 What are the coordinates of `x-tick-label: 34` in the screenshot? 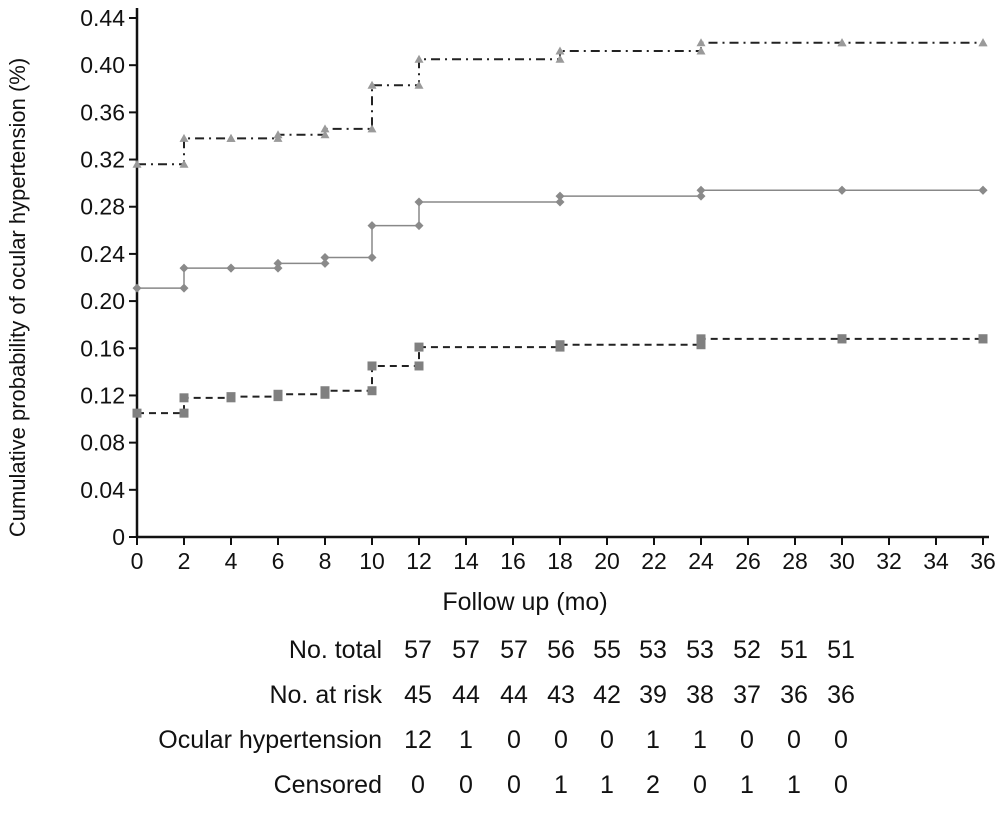 It's located at (936, 561).